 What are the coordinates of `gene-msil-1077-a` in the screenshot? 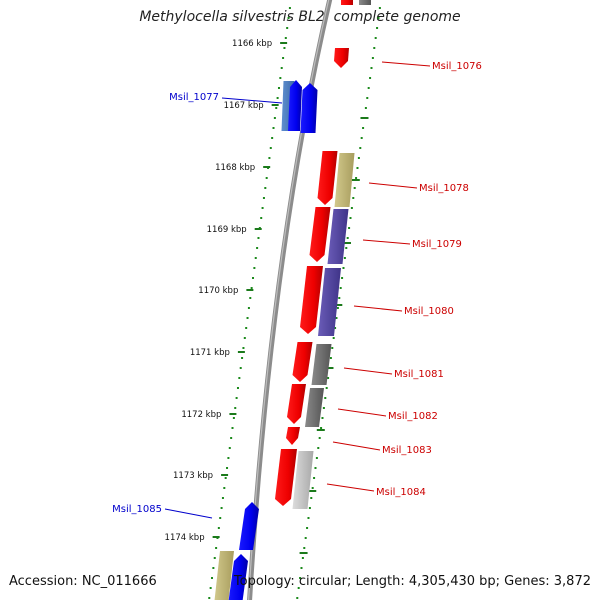 It's located at (295, 105).